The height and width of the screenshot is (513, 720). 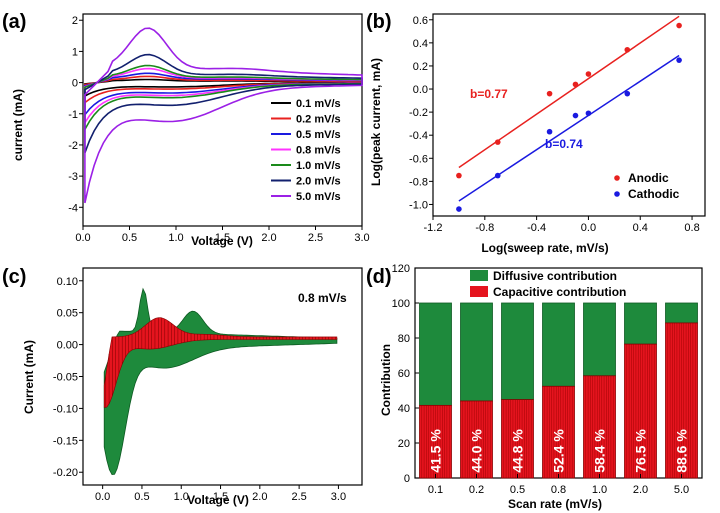 What do you see at coordinates (418, 136) in the screenshot?
I see `b-y-tick-label: -0.4` at bounding box center [418, 136].